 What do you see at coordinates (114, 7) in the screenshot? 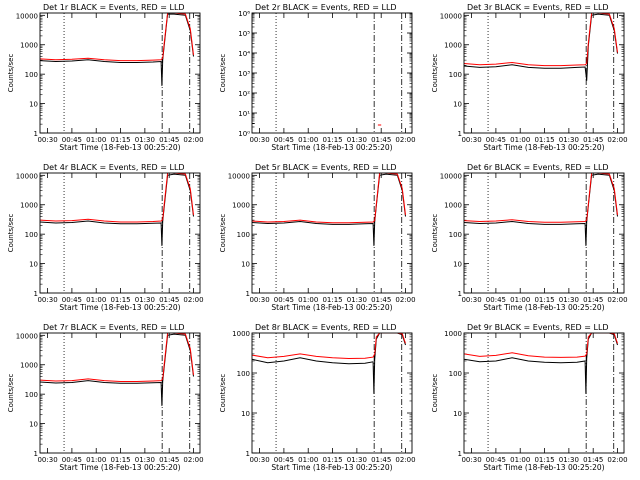
I see `chart-title: Det 1r BLACK = Events, RED = LLD` at bounding box center [114, 7].